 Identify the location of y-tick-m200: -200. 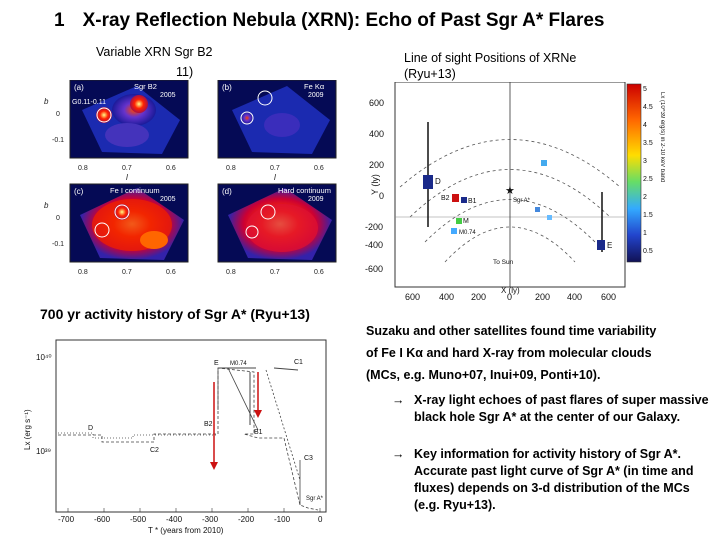
(374, 227).